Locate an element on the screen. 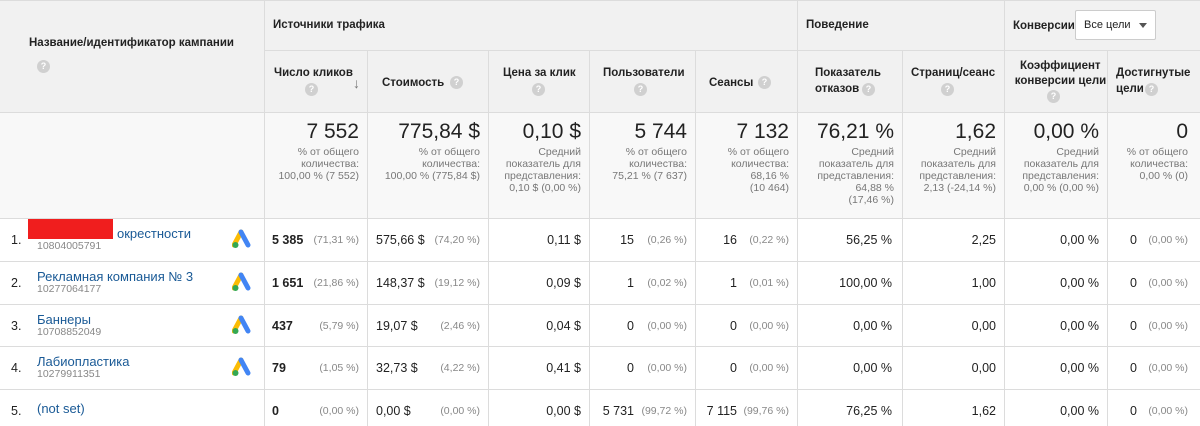 Image resolution: width=1200 pixels, height=426 pixels. users-percent: (99,72 %) is located at coordinates (664, 411).